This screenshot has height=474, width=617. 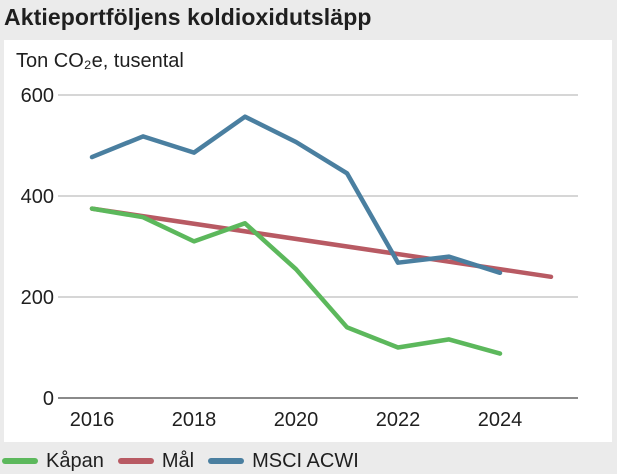 What do you see at coordinates (156, 461) in the screenshot?
I see `legend-item-mal: Mål` at bounding box center [156, 461].